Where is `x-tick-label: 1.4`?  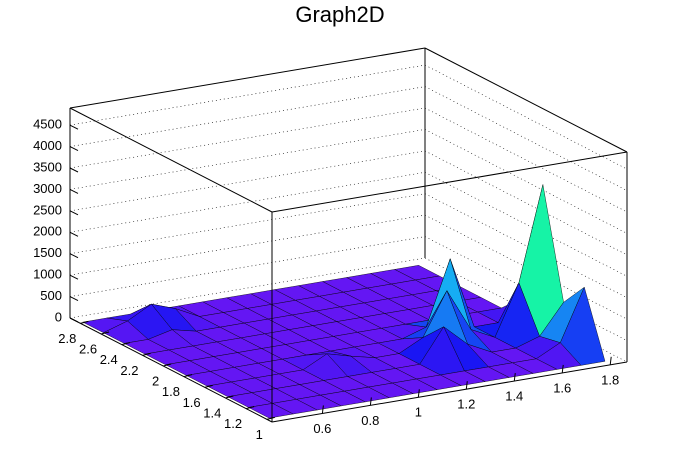 x-tick-label: 1.4 is located at coordinates (514, 395).